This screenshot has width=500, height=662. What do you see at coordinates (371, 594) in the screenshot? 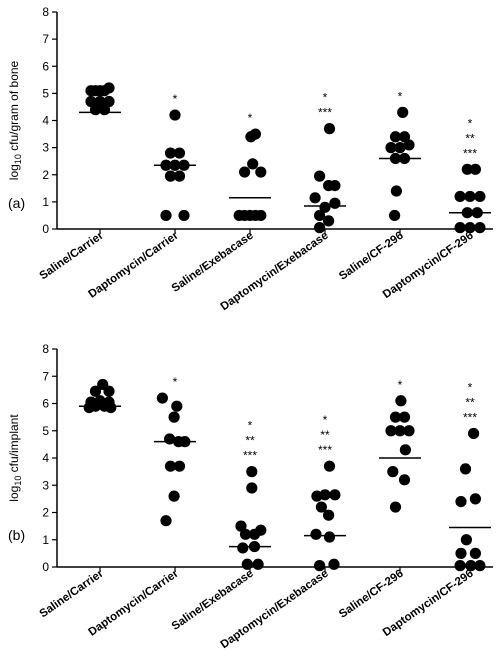
I see `category-label: Saline/CF-296` at bounding box center [371, 594].